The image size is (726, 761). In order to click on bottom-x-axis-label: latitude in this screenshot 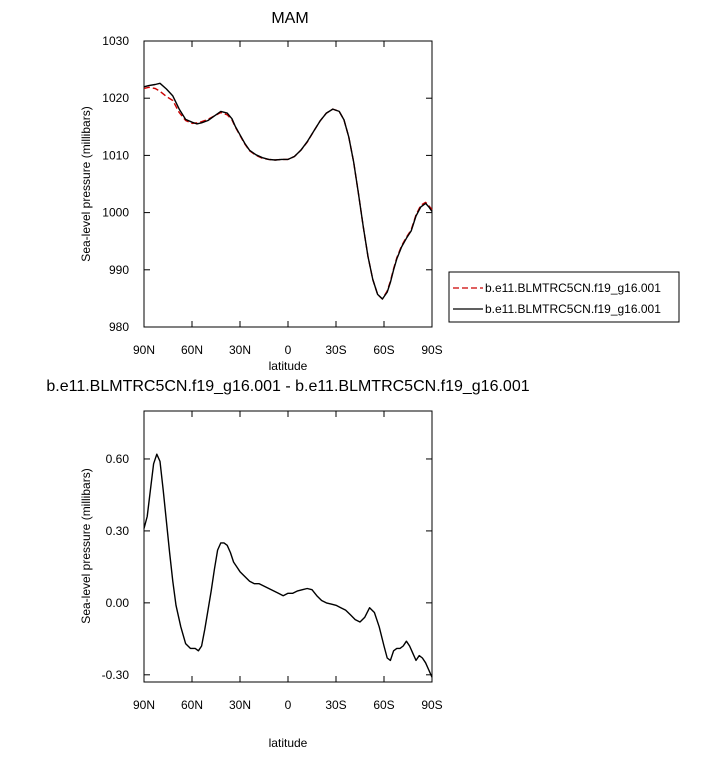, I will do `click(288, 743)`.